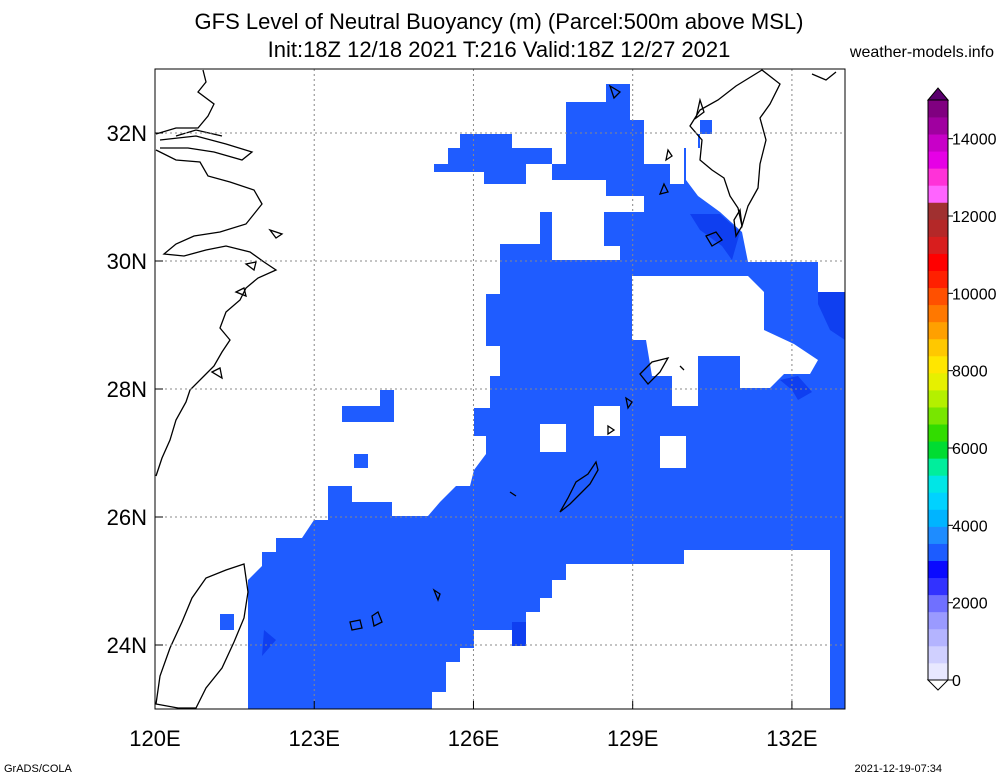  What do you see at coordinates (247, 304) in the screenshot?
I see `coast-islands-zhejiang` at bounding box center [247, 304].